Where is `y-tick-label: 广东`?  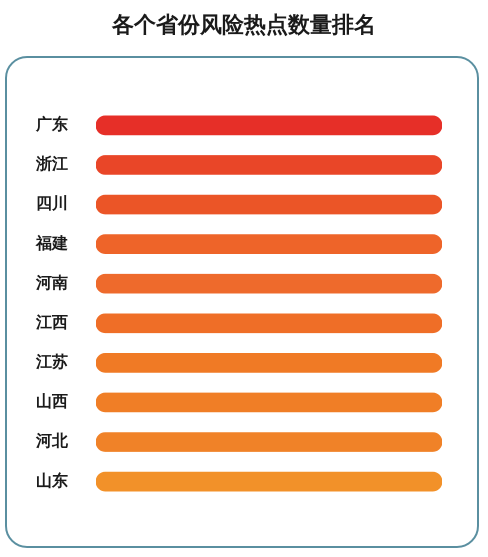
y-tick-label: 广东 is located at coordinates (51, 124).